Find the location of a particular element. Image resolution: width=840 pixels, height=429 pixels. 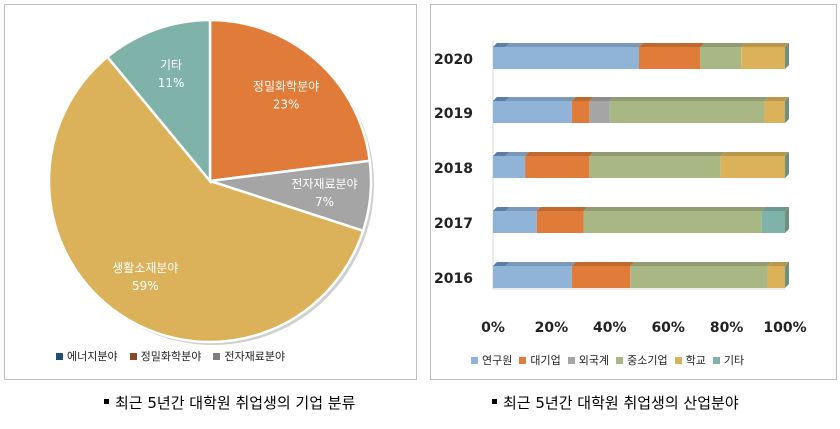

y-tick-label: 2018 is located at coordinates (453, 169).